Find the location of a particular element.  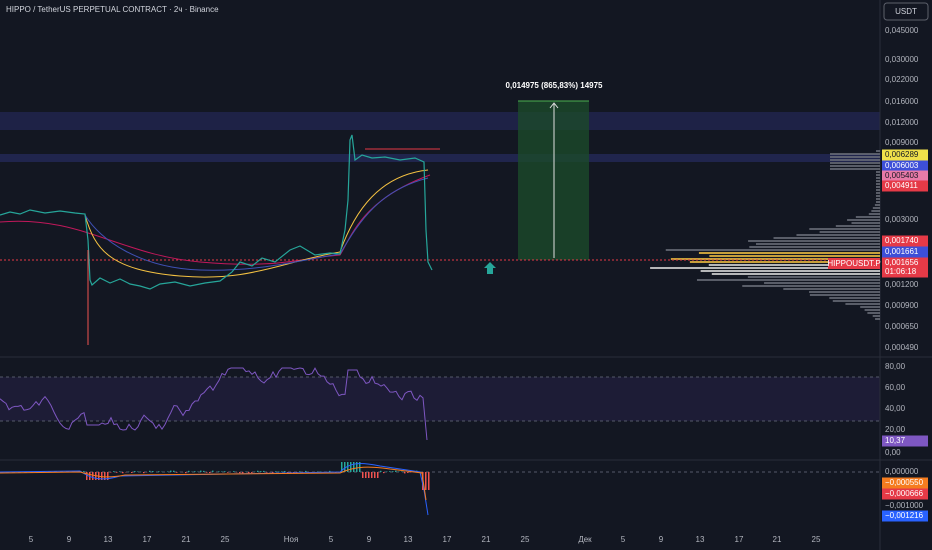

time-label: 25 is located at coordinates (816, 539).